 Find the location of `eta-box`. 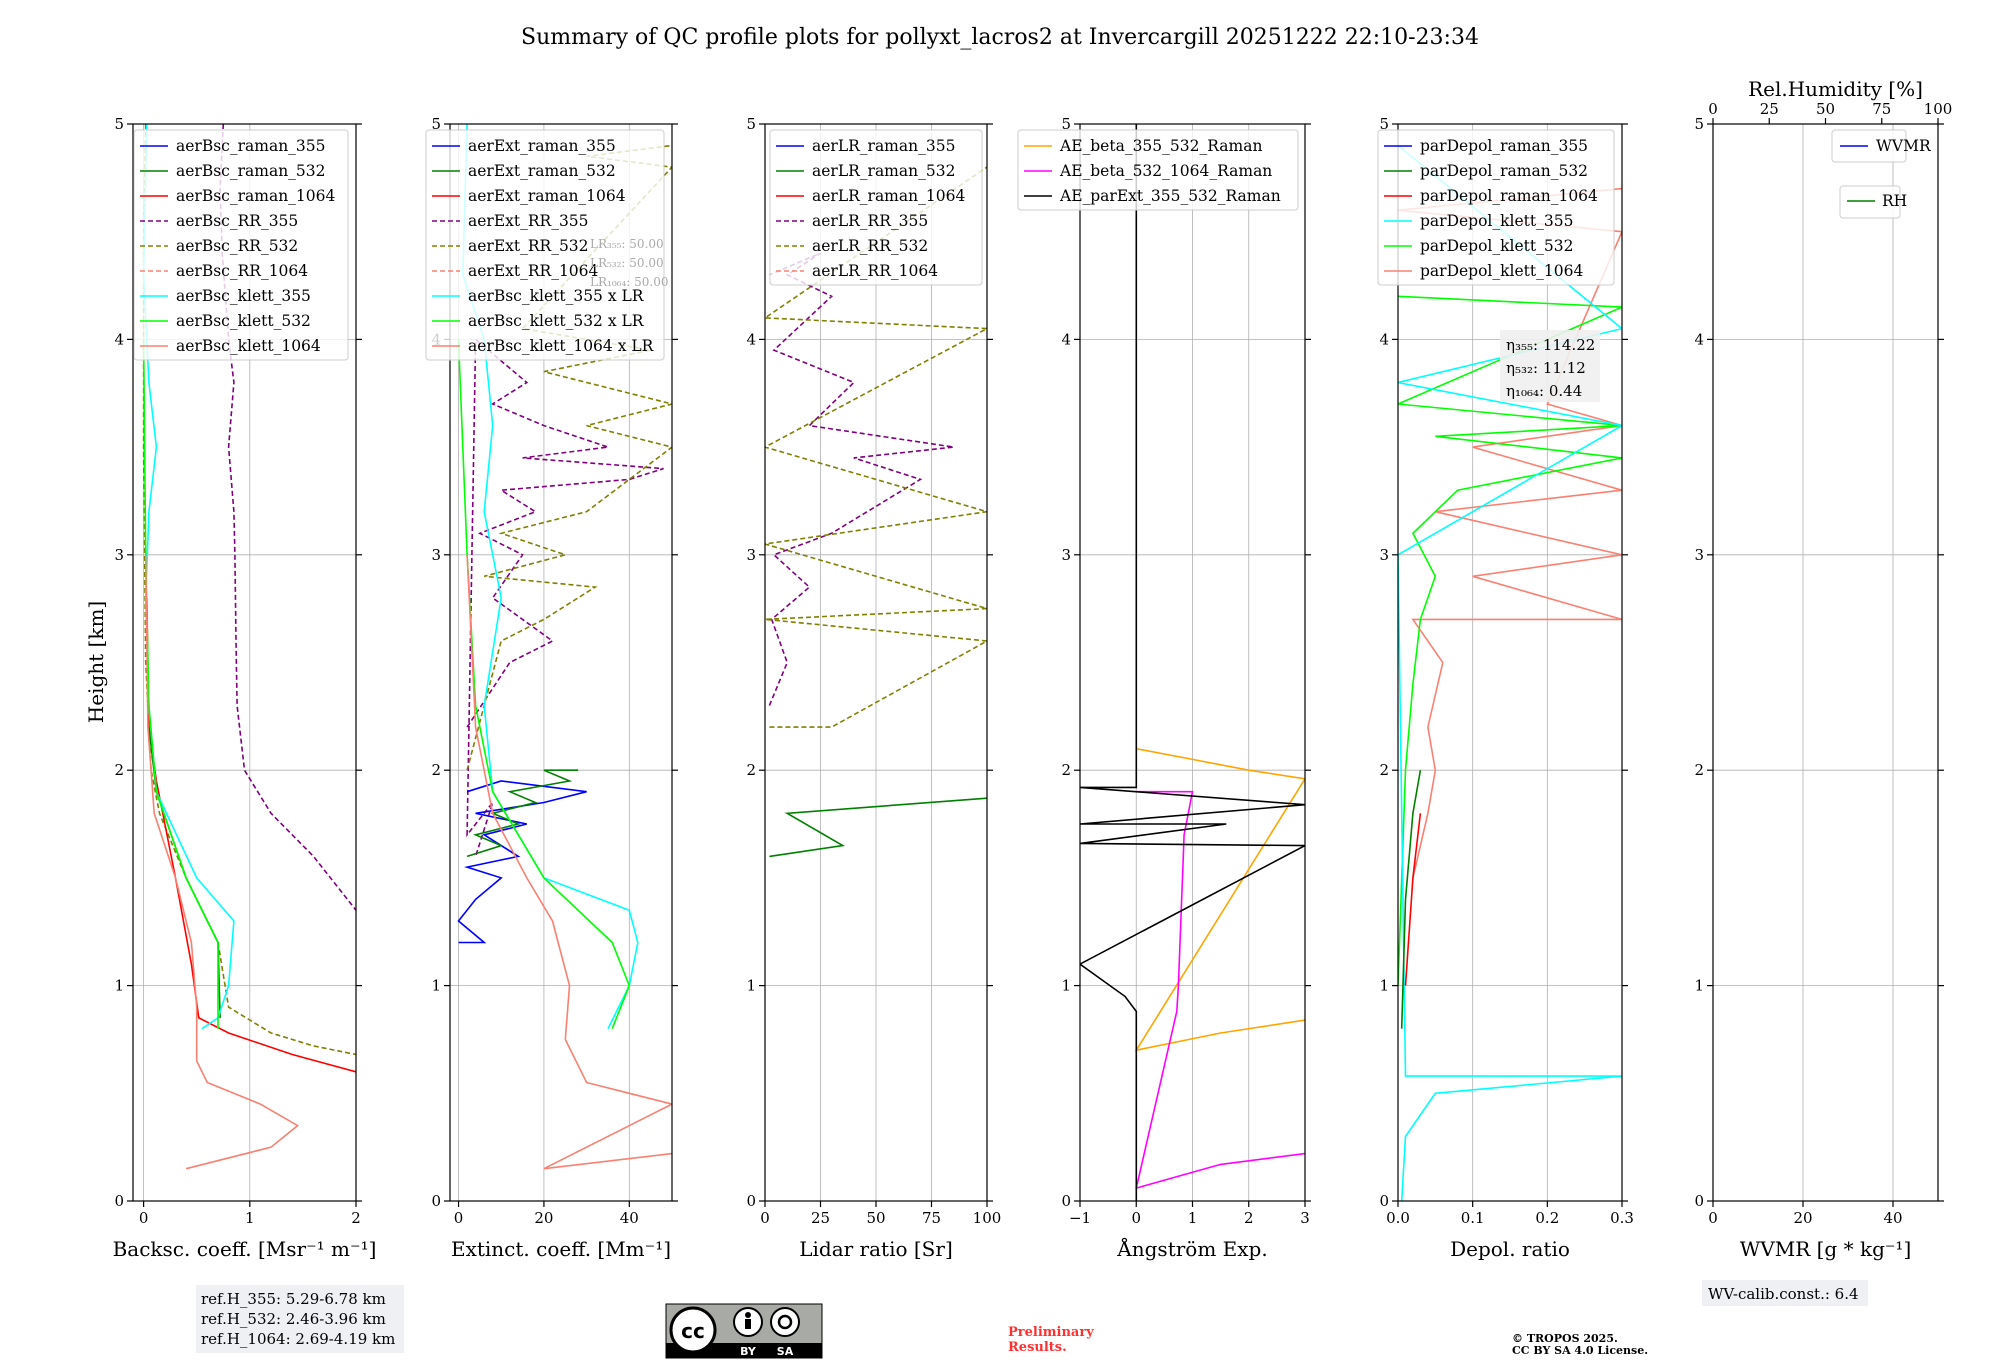

eta-box is located at coordinates (1550, 366).